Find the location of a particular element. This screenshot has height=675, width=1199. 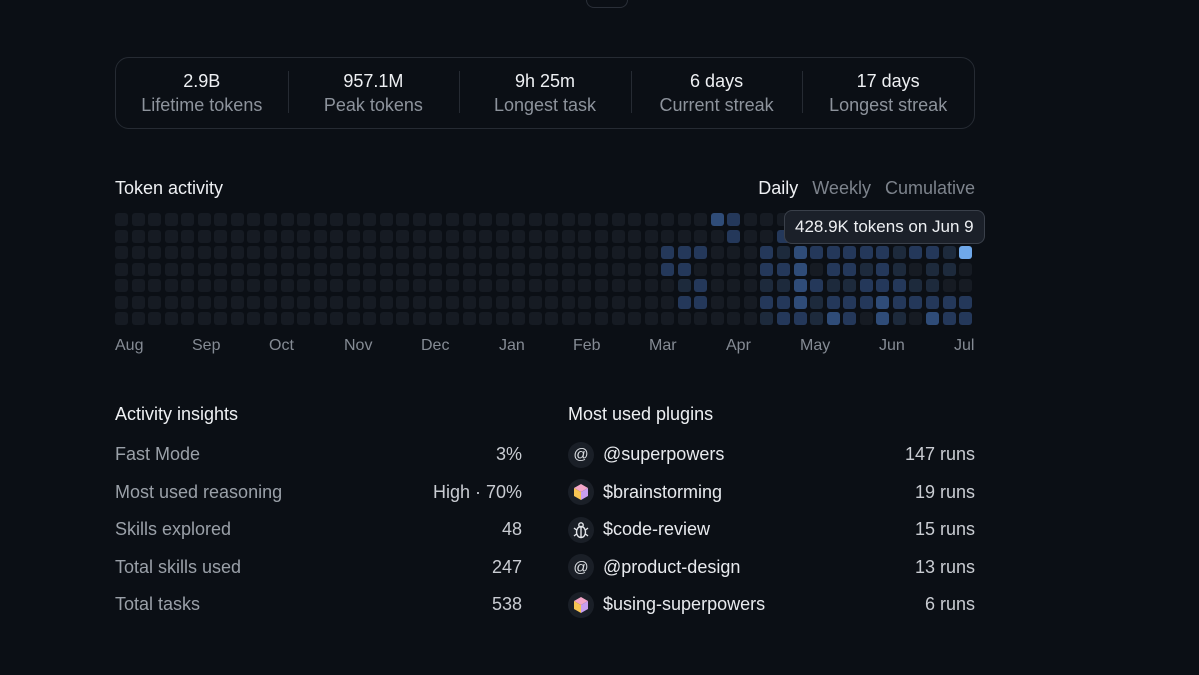

plugin-row: @ @product-design 13 runs is located at coordinates (771, 568).